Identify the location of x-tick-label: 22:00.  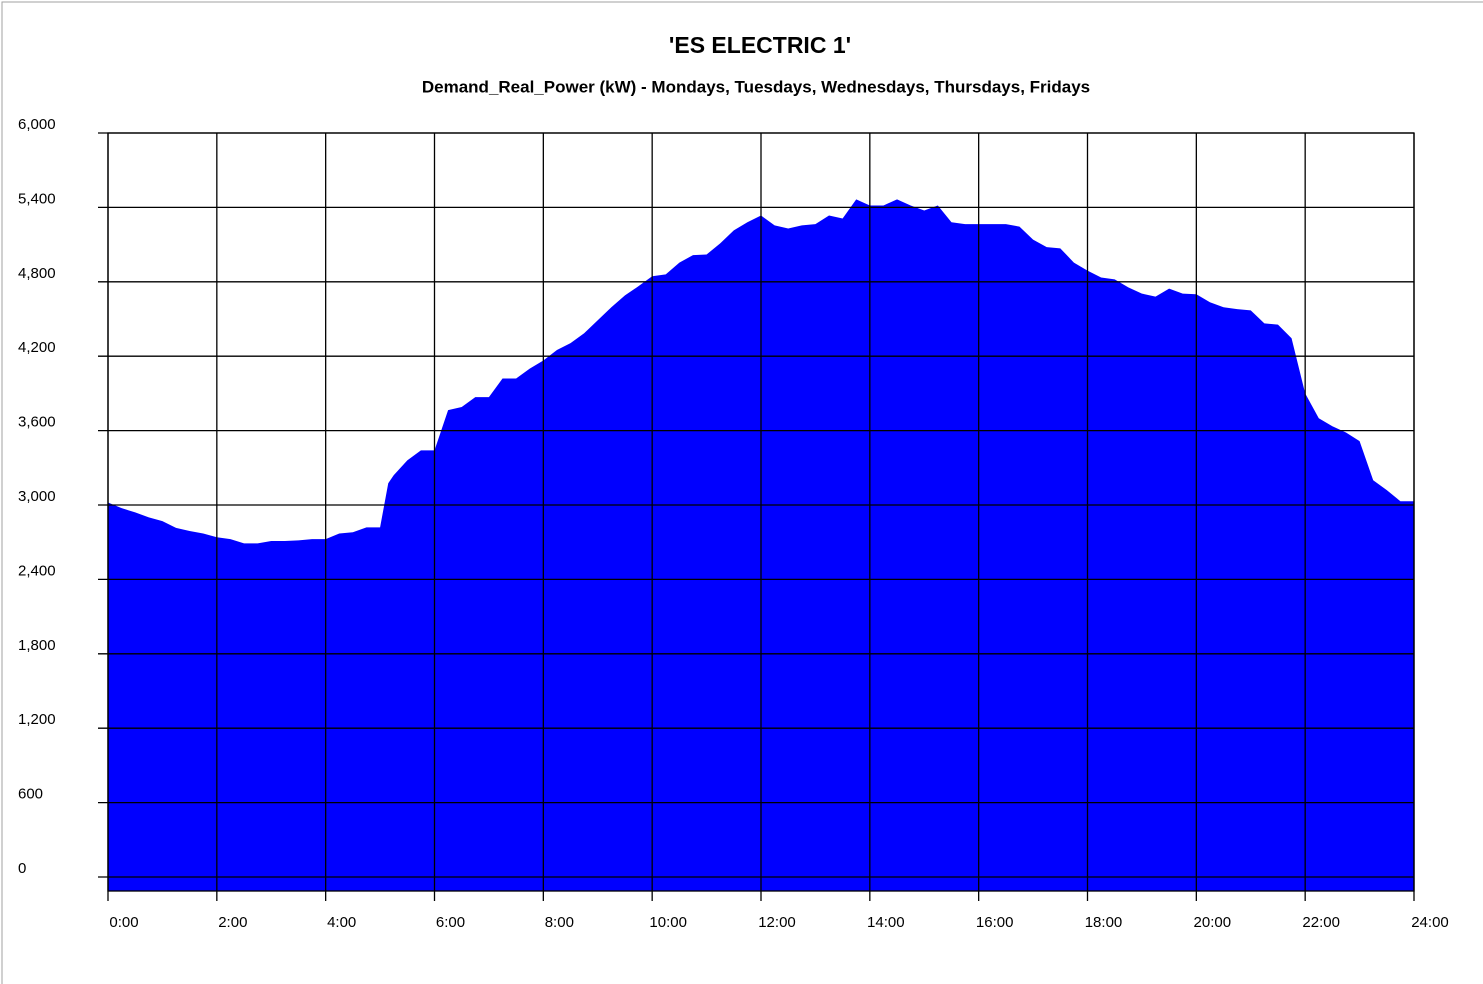
(1321, 922).